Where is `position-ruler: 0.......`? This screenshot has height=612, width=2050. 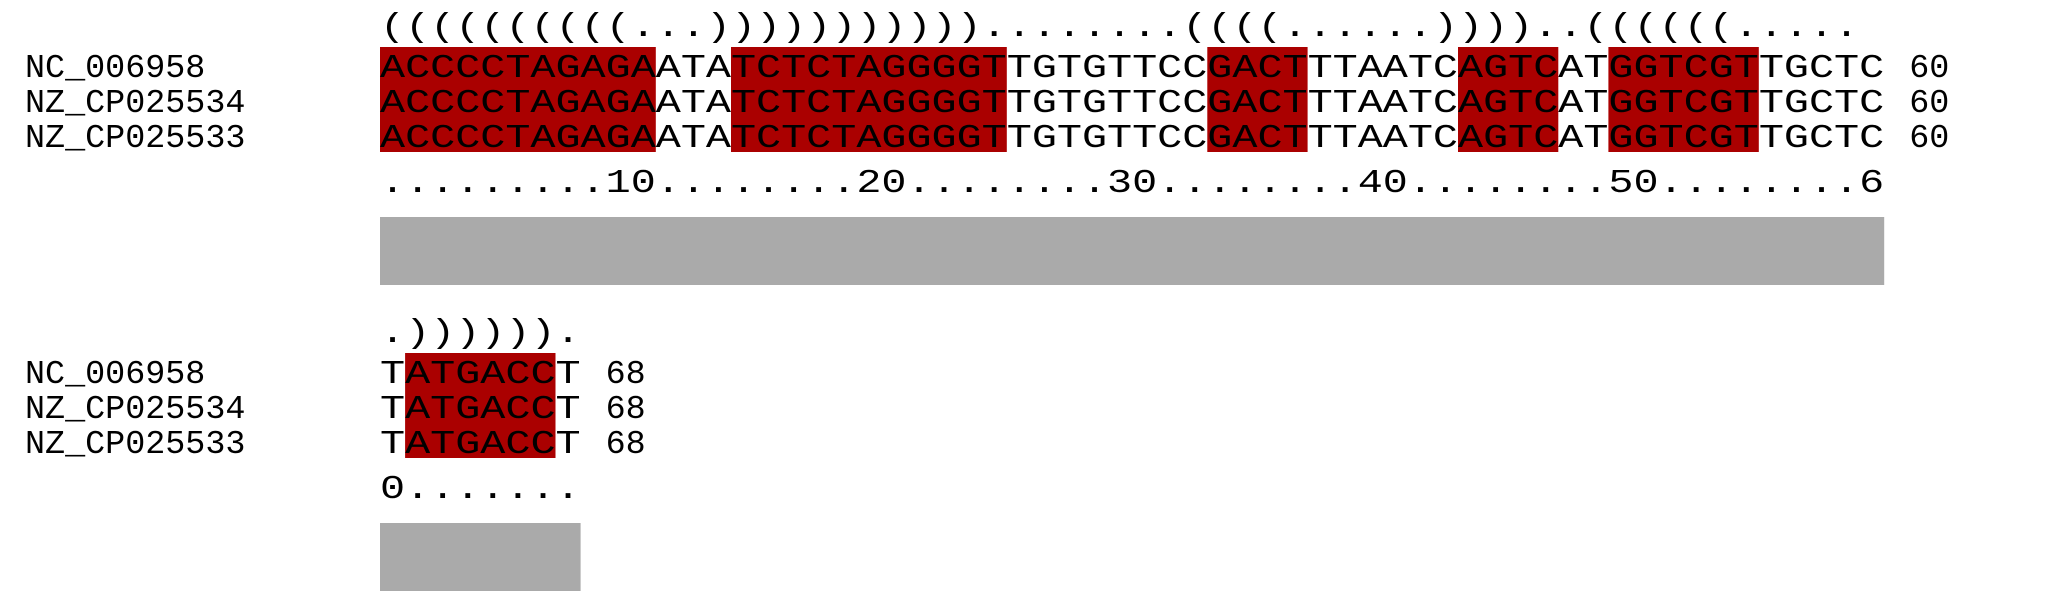
position-ruler: 0....... is located at coordinates (480, 490).